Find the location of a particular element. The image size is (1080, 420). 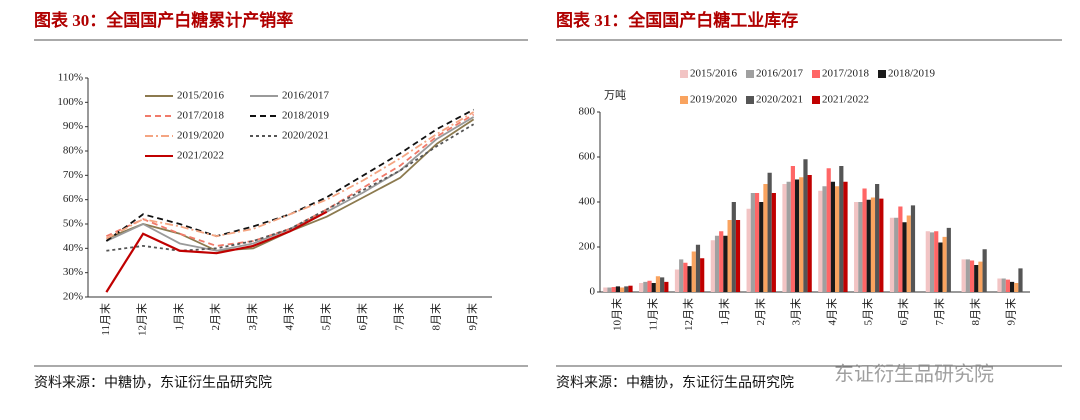

y-tick-label: 40% is located at coordinates (73, 248).